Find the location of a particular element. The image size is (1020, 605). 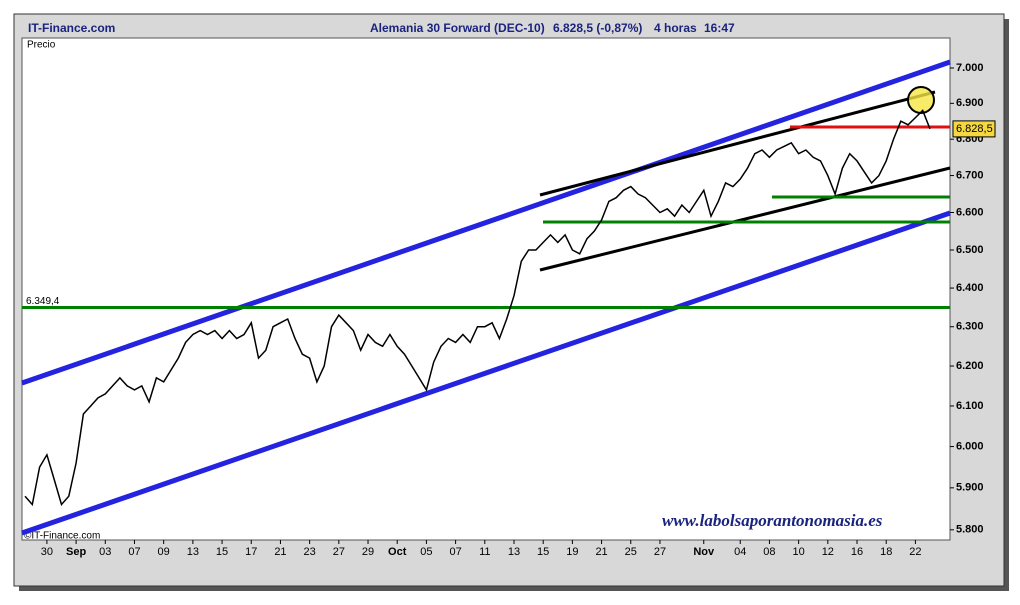

y-tick-label: 6.700 is located at coordinates (970, 175).